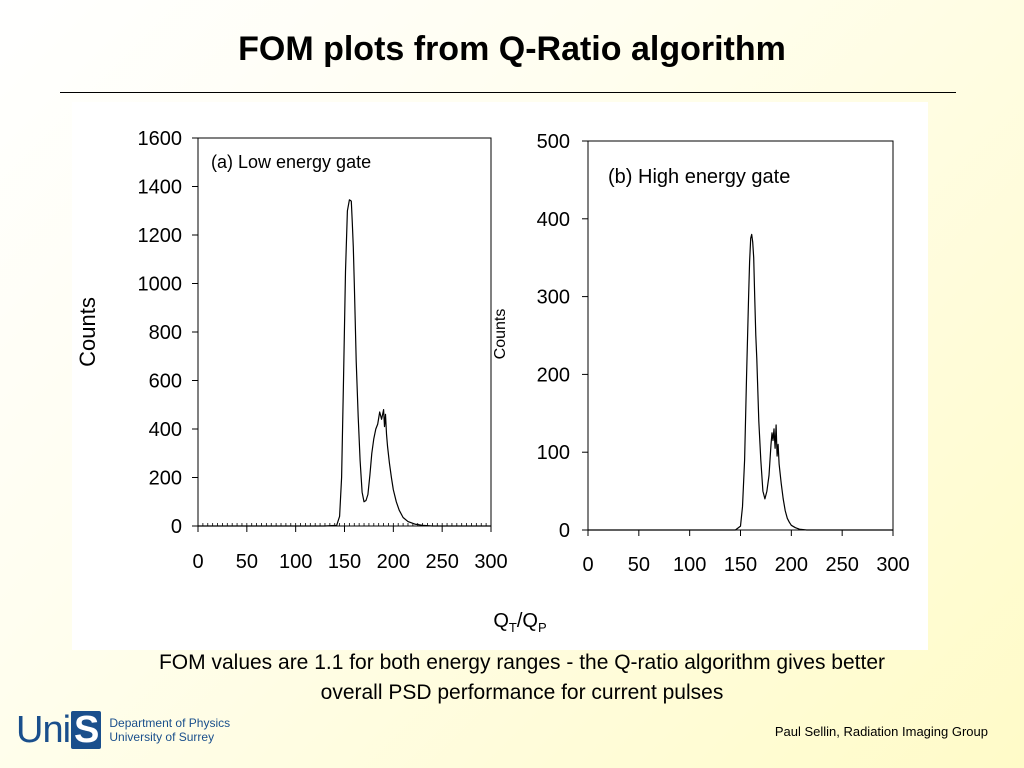 The width and height of the screenshot is (1024, 768). Describe the element at coordinates (291, 162) in the screenshot. I see `panel-annotation: (a) Low energy gate` at that location.